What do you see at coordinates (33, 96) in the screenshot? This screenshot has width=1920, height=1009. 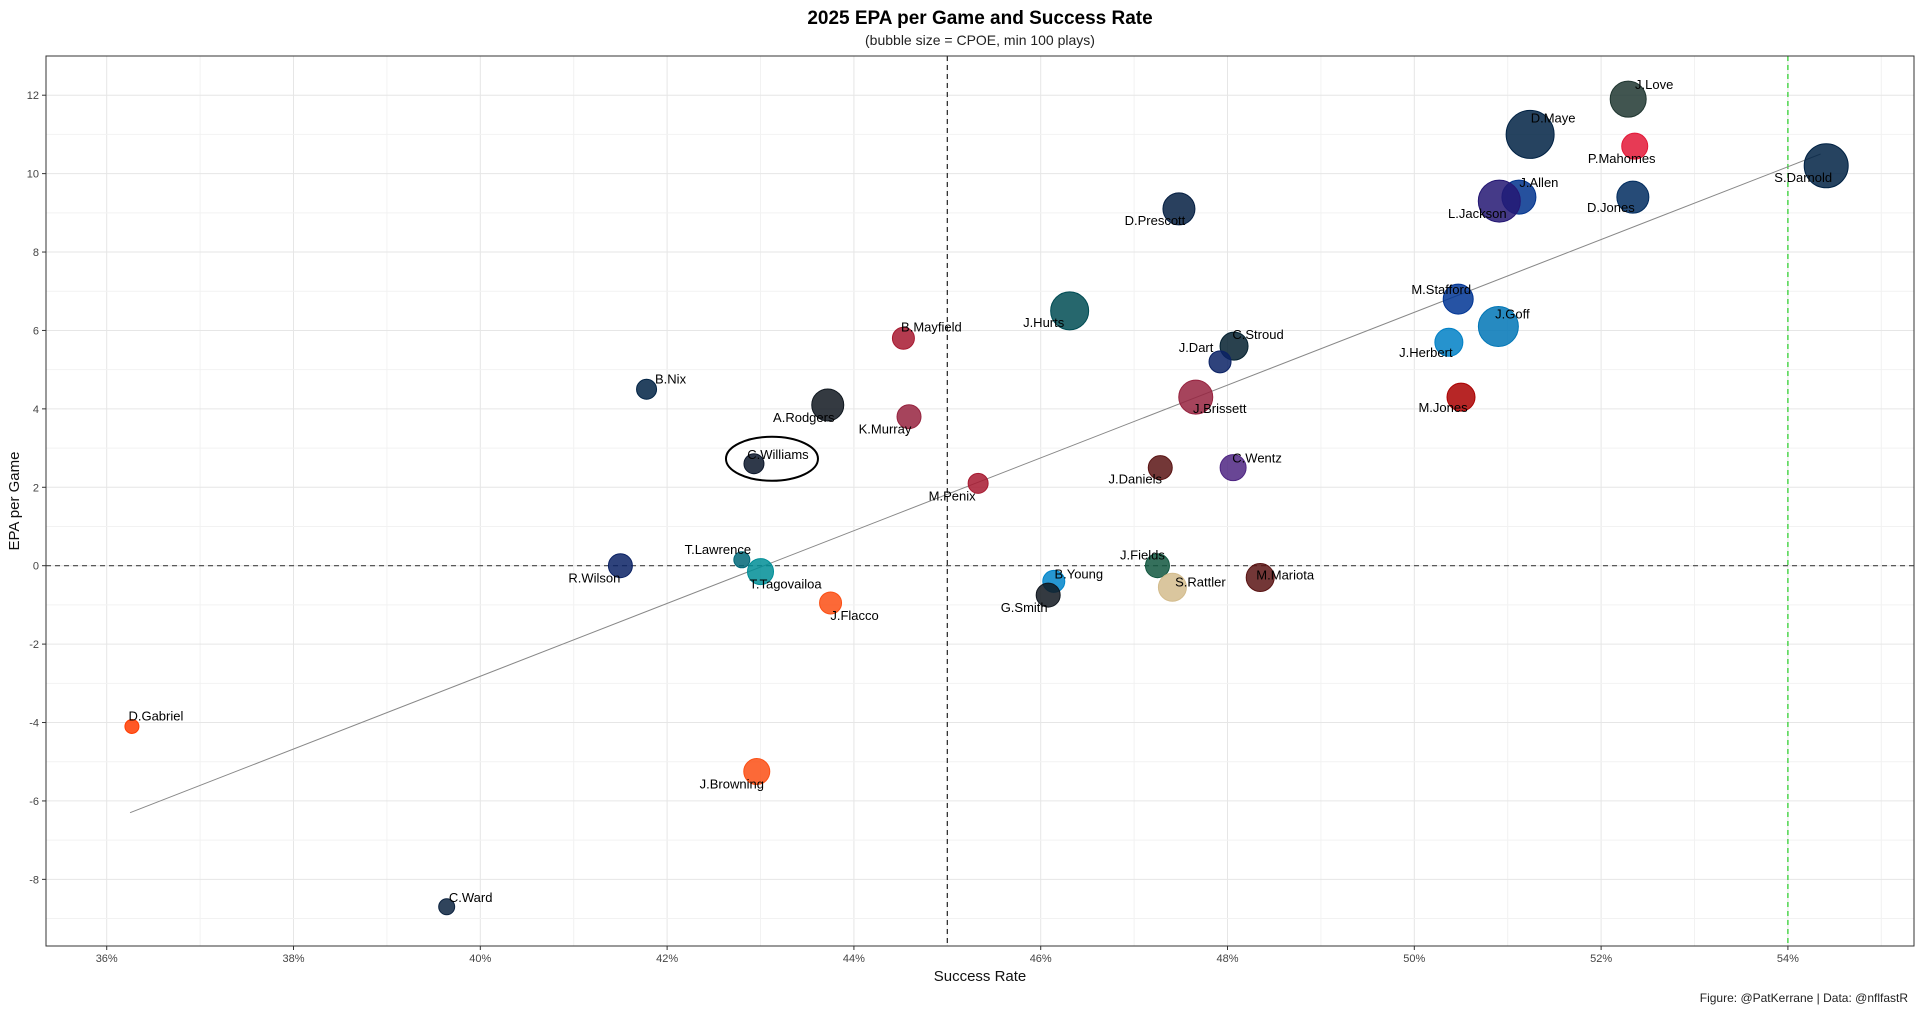 I see `y-tick-label: 12` at bounding box center [33, 96].